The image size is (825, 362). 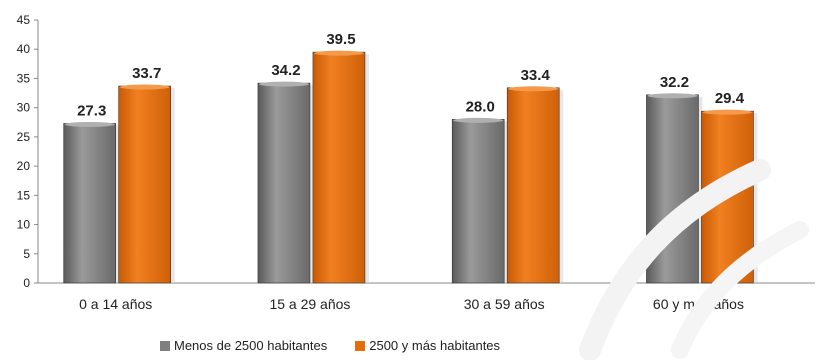 What do you see at coordinates (91, 110) in the screenshot?
I see `bar-value-label: 27.3` at bounding box center [91, 110].